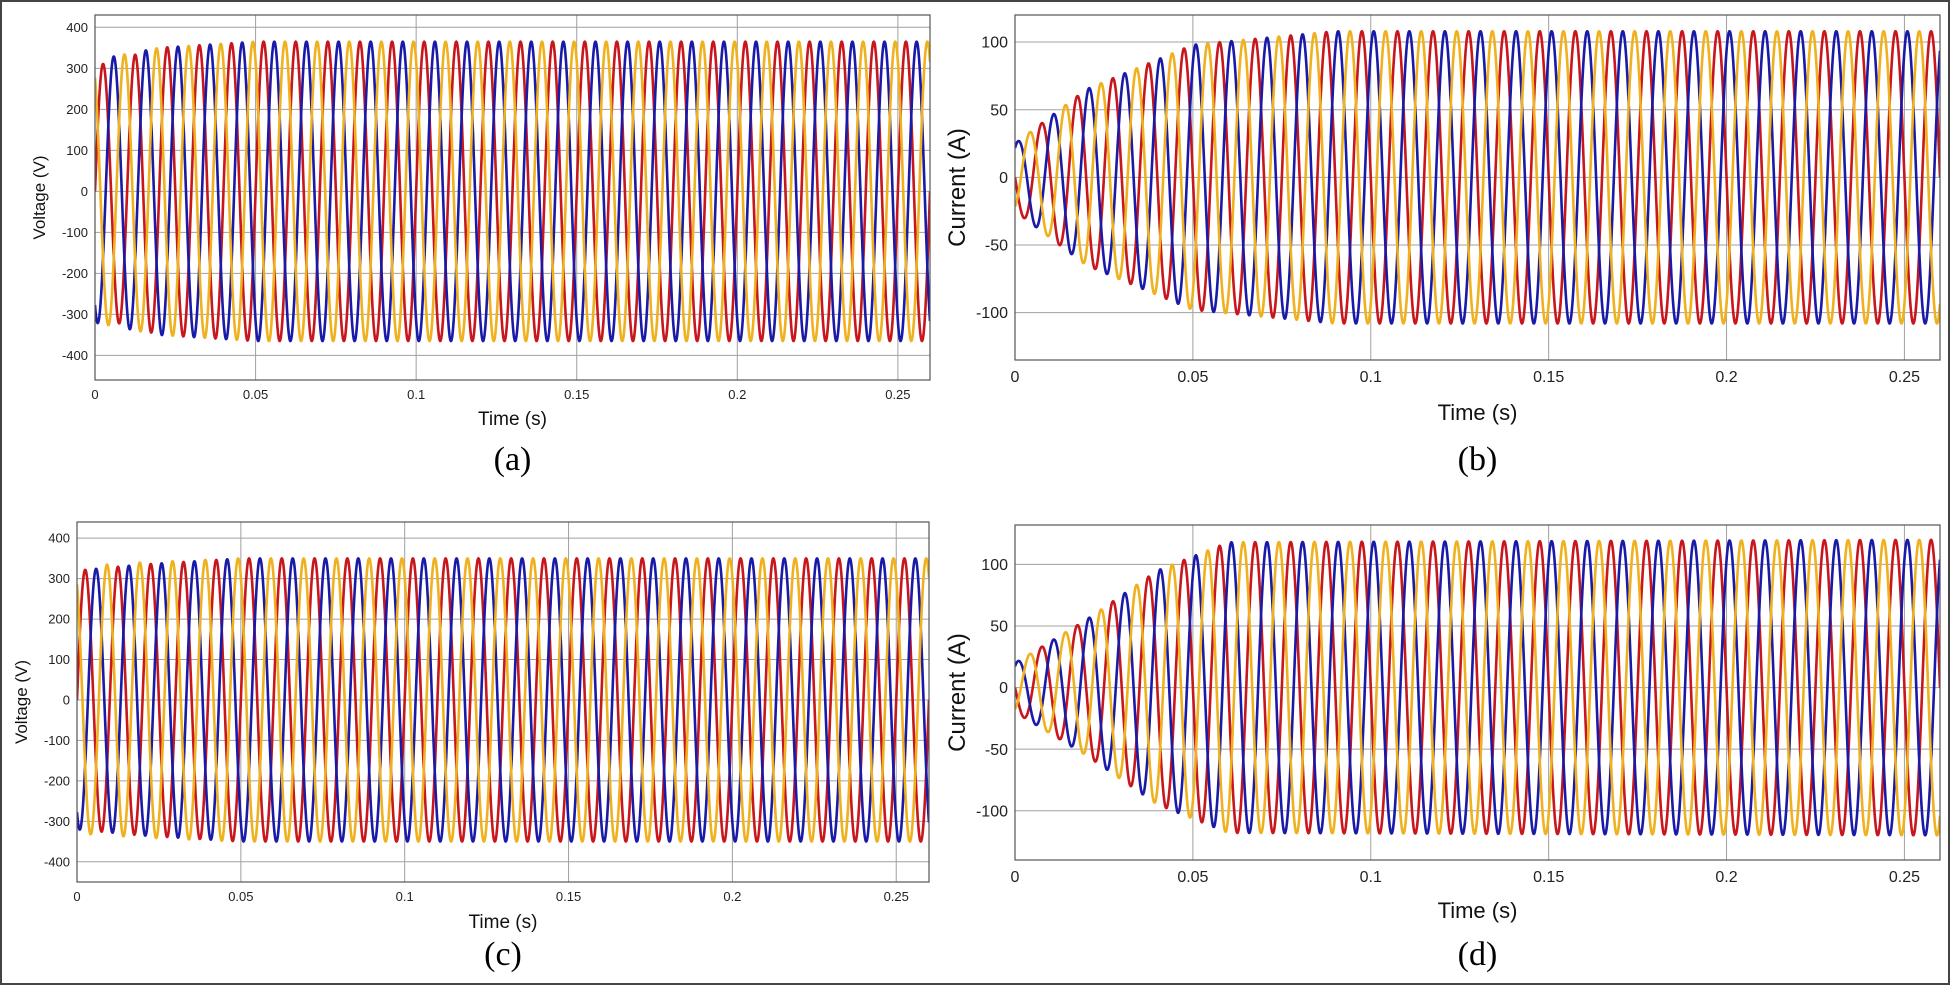  What do you see at coordinates (1478, 459) in the screenshot?
I see `panel-caption: (b)` at bounding box center [1478, 459].